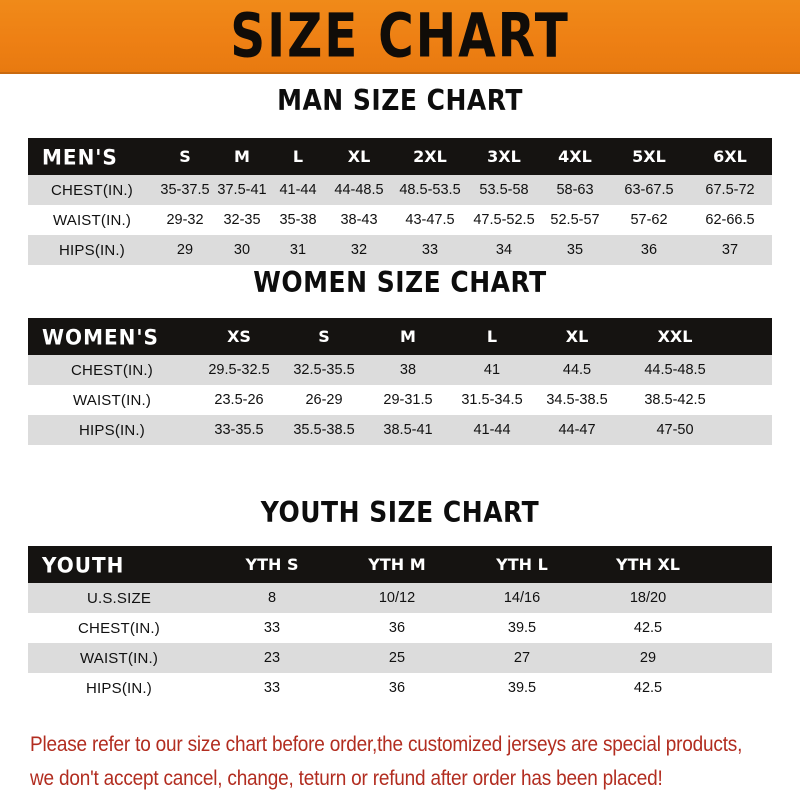  I want to click on banner: SIZE CHART, so click(400, 37).